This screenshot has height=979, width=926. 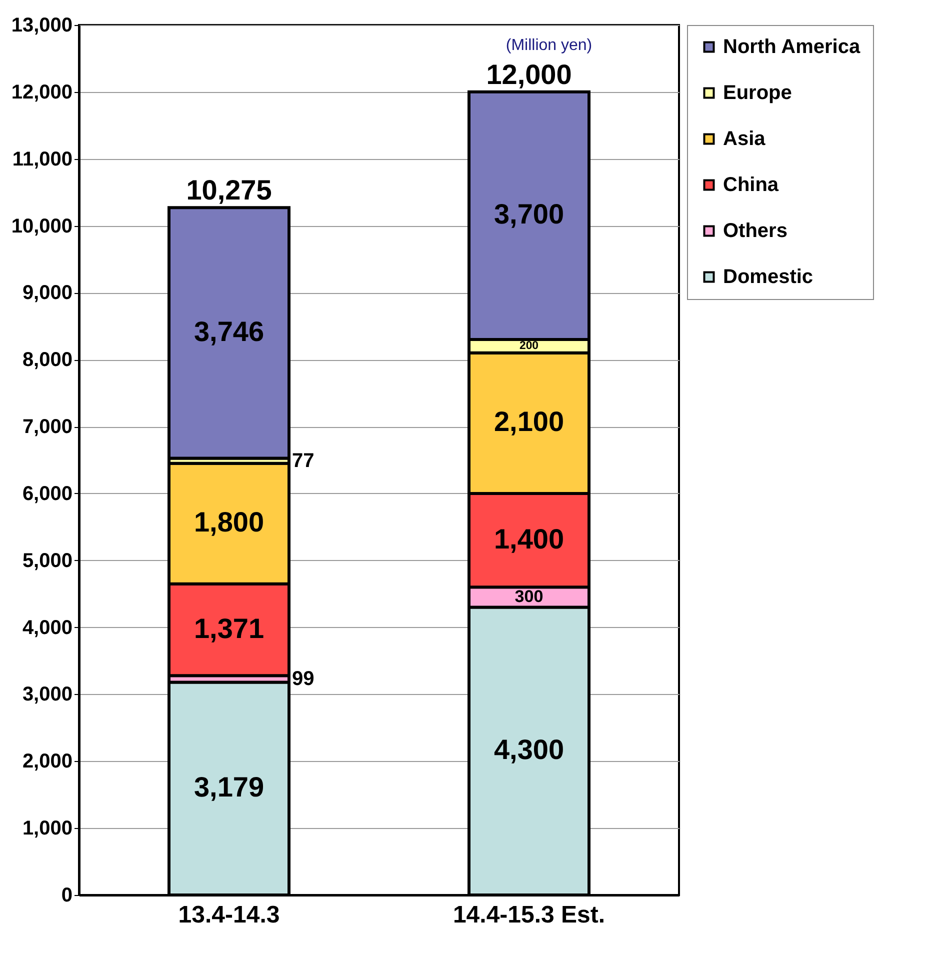 I want to click on data-label: 99, so click(x=303, y=679).